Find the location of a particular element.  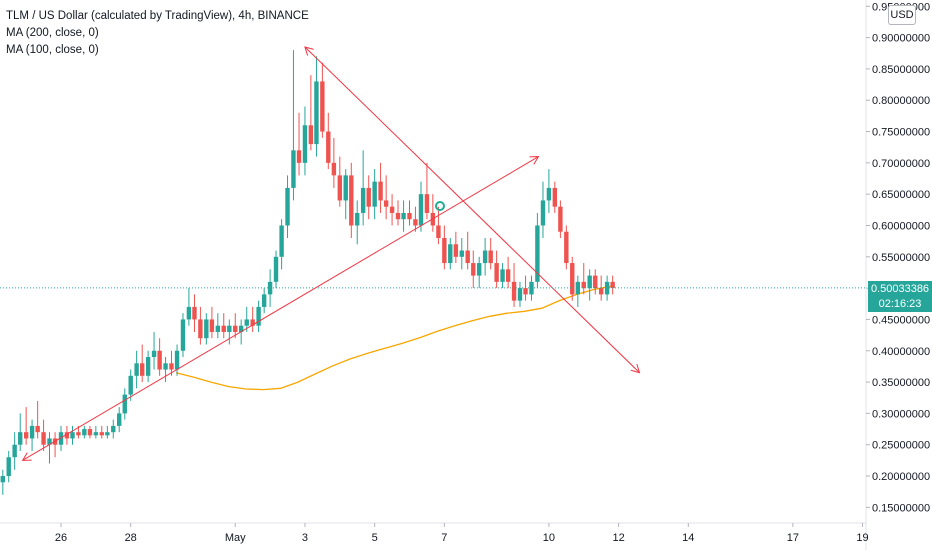

currency-button: USD is located at coordinates (902, 15).